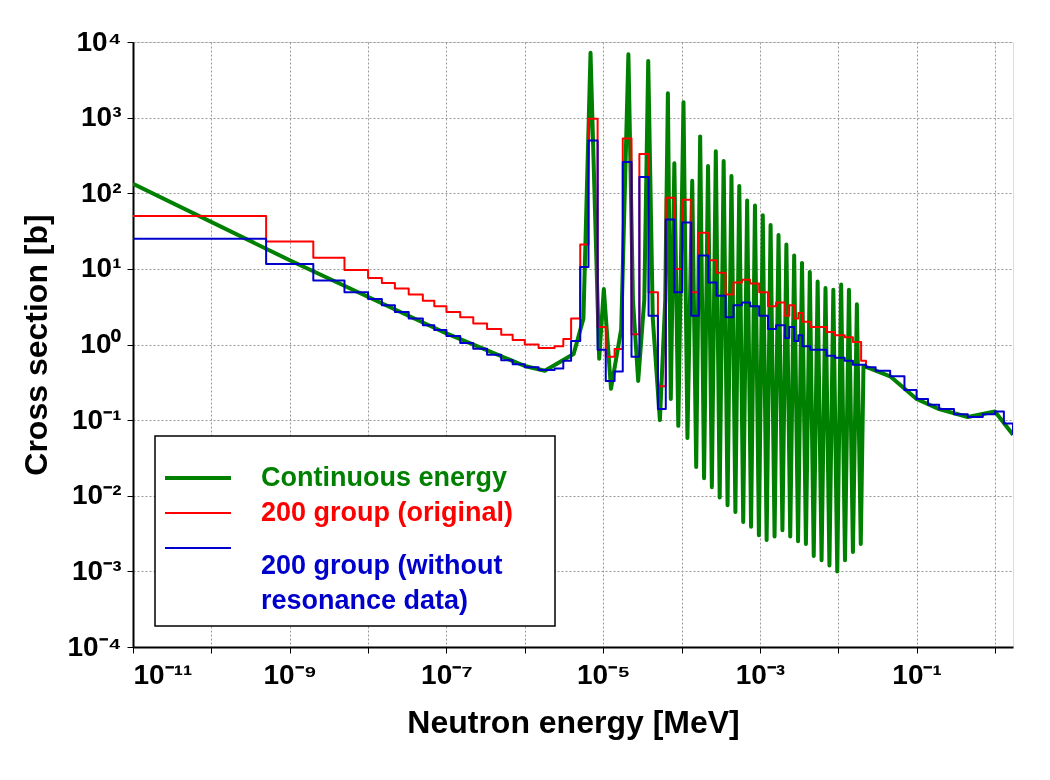 Image resolution: width=1050 pixels, height=780 pixels. Describe the element at coordinates (101, 268) in the screenshot. I see `y-tick-label: 10¹` at that location.